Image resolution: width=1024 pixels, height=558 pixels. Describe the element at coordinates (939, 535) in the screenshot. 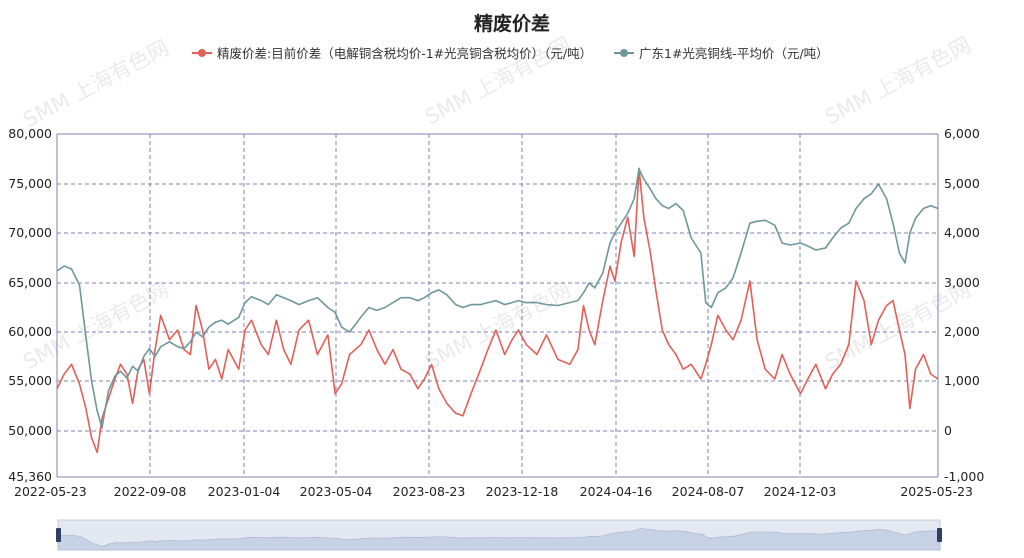

I see `datazoom-handle-right` at that location.